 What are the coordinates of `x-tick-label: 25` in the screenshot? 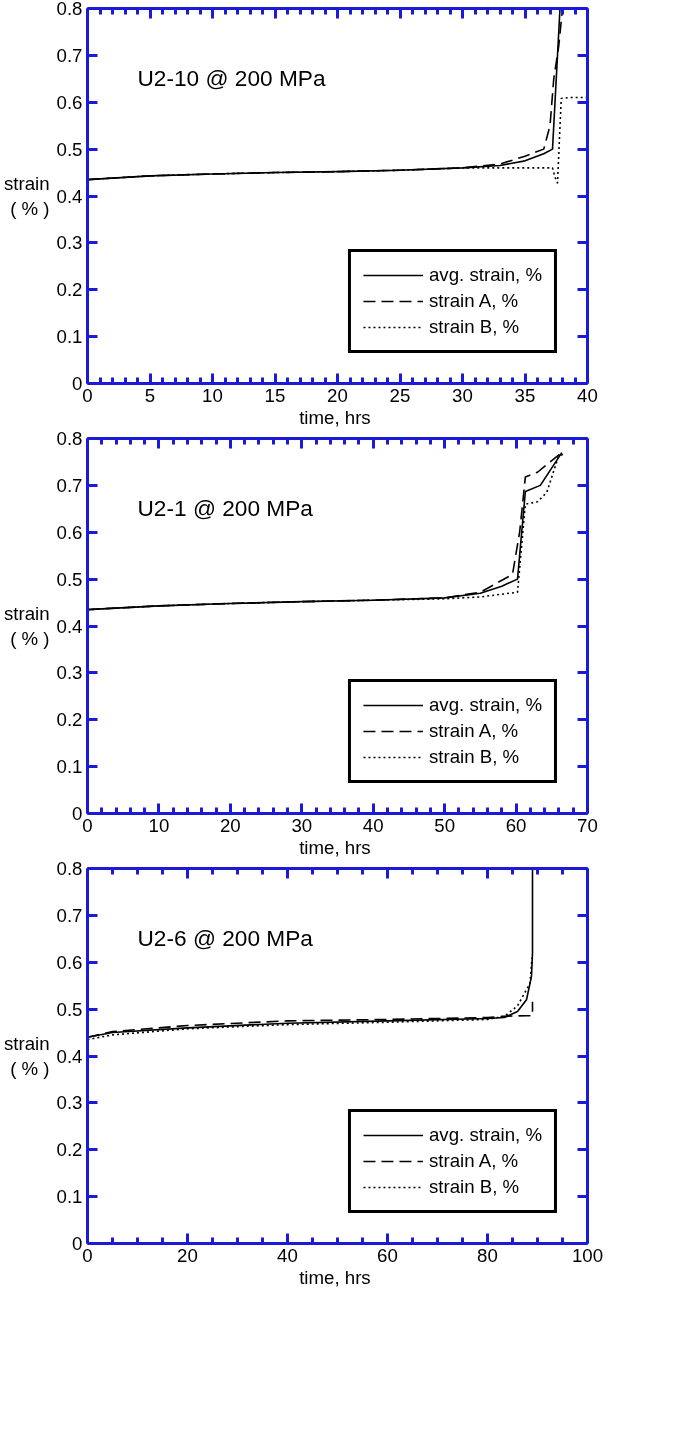 It's located at (400, 395).